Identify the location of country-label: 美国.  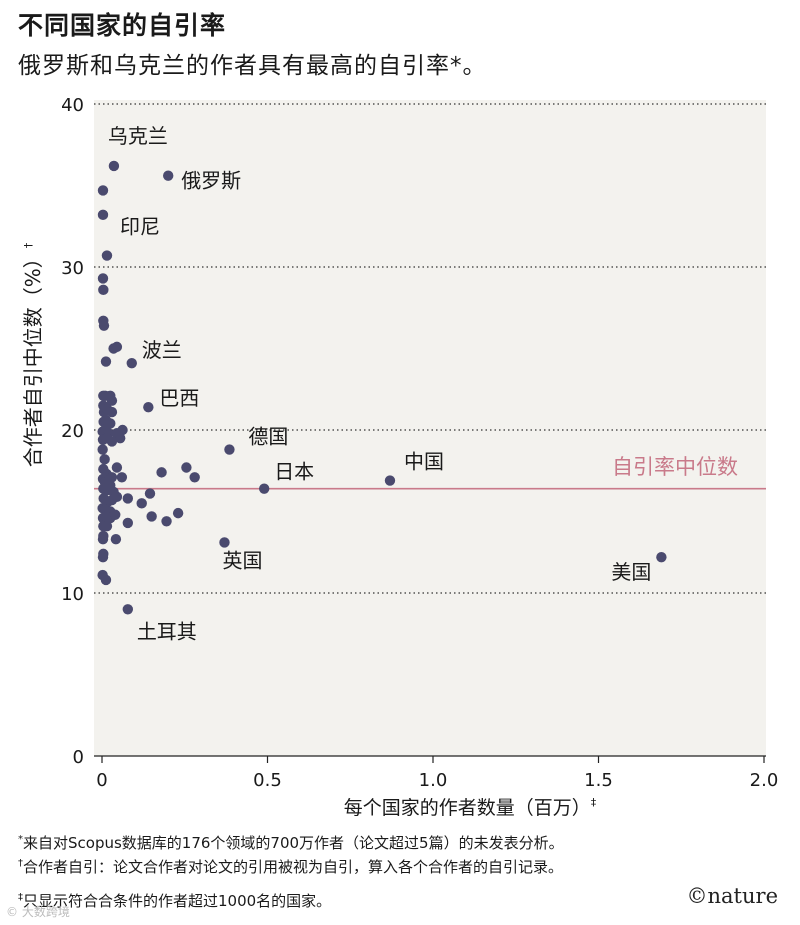
(631, 572).